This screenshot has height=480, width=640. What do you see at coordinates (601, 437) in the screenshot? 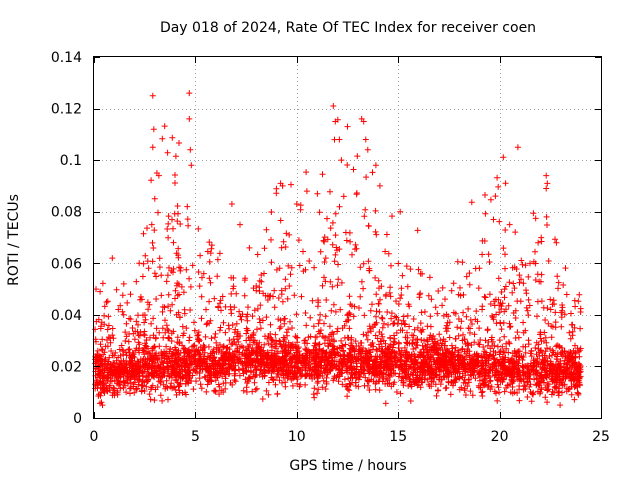
I see `x-tick-label: 25` at bounding box center [601, 437].